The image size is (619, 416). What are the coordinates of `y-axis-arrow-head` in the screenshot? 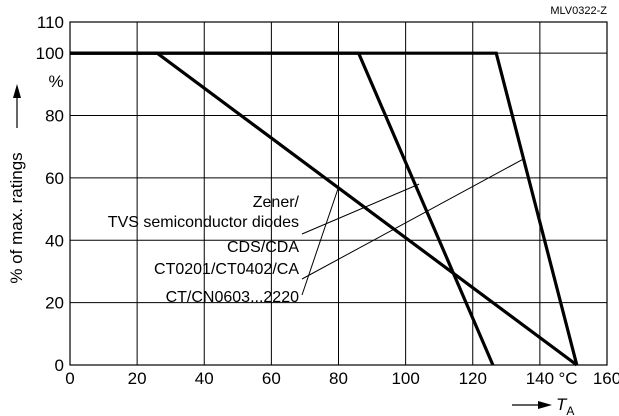 It's located at (17, 91).